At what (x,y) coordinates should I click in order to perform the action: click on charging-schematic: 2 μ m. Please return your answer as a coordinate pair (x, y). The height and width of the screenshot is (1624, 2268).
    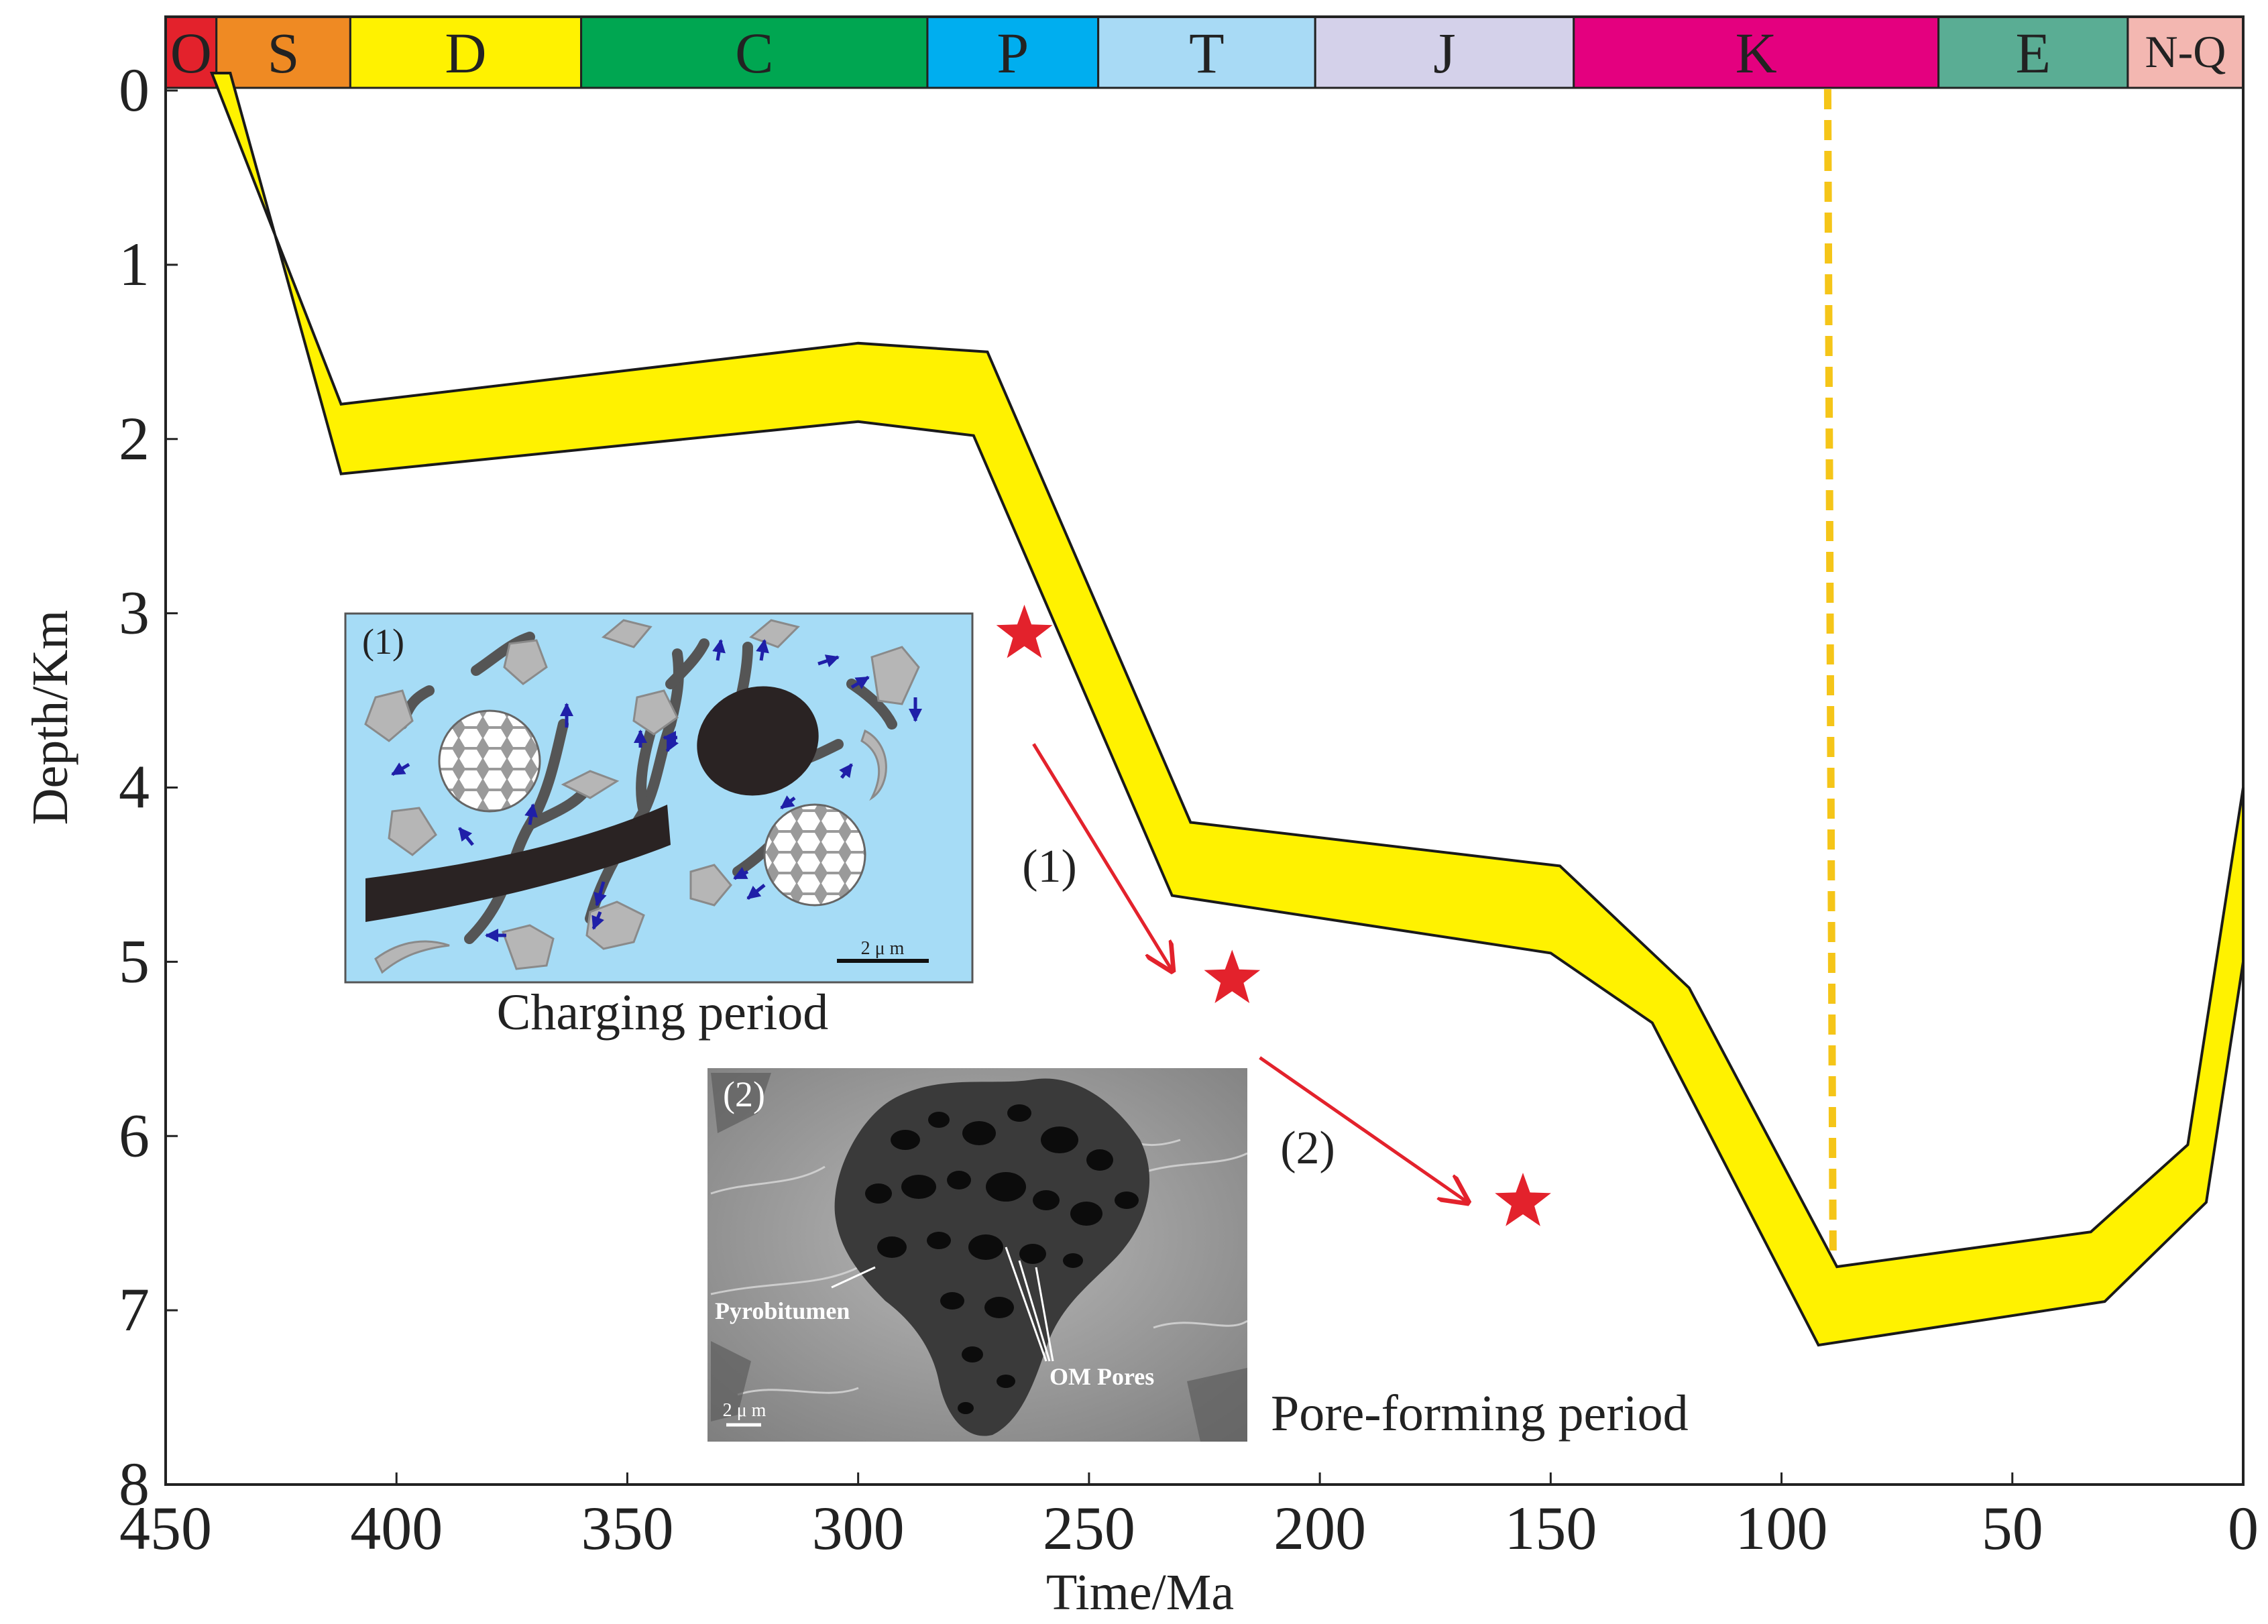
    Looking at the image, I should click on (647, 796).